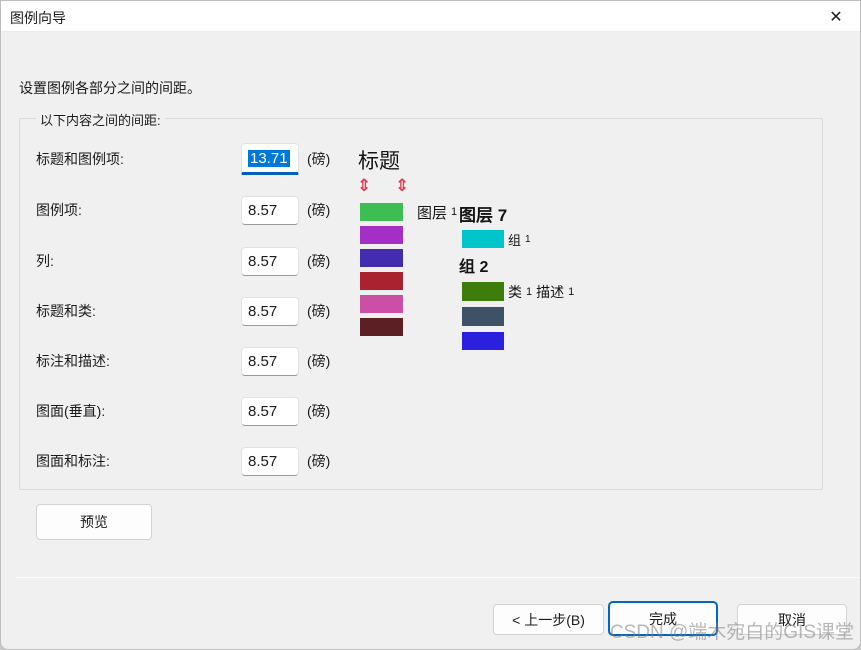  Describe the element at coordinates (529, 291) in the screenshot. I see `class-number: 1` at that location.